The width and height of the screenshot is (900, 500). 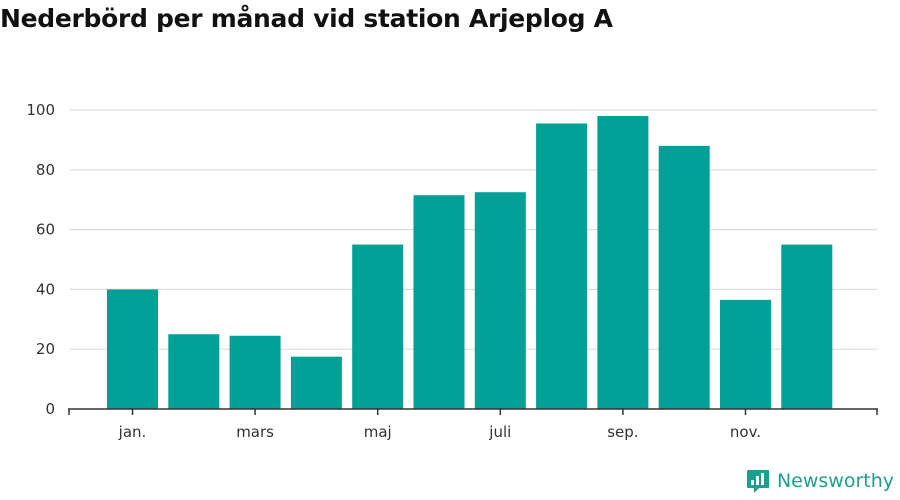 What do you see at coordinates (255, 432) in the screenshot?
I see `x-tick-label-mars: mars` at bounding box center [255, 432].